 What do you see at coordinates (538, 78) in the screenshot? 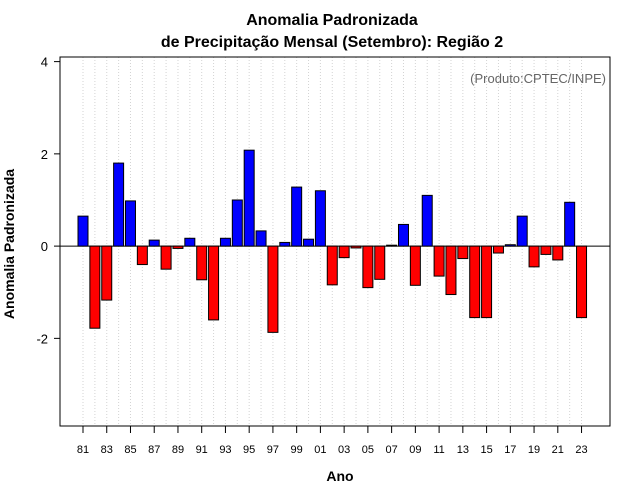
I see `credit-annotation: (Produto:CPTEC/INPE)` at bounding box center [538, 78].